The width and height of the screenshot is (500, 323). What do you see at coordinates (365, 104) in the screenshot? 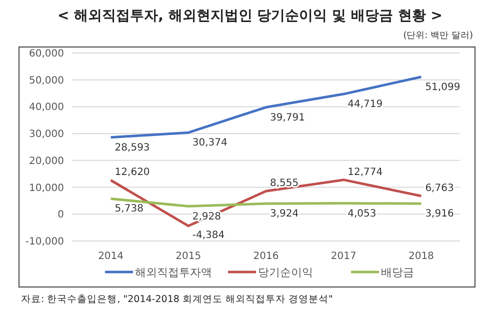
I see `data-label: 44,719` at bounding box center [365, 104].